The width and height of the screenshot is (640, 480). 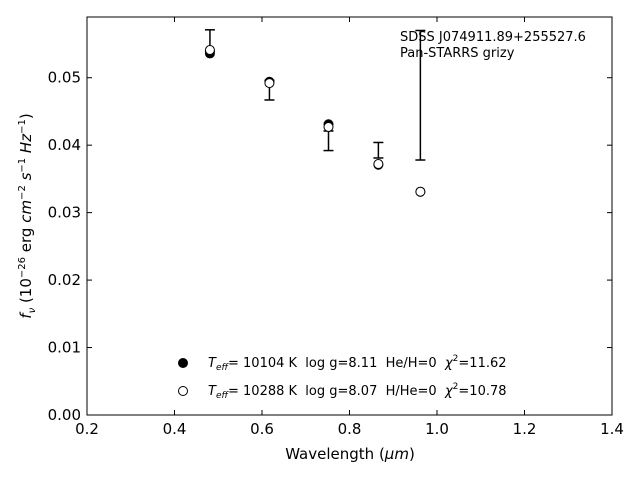 I want to click on annotation-line-2: Pan-STARRS grizy, so click(x=457, y=53).